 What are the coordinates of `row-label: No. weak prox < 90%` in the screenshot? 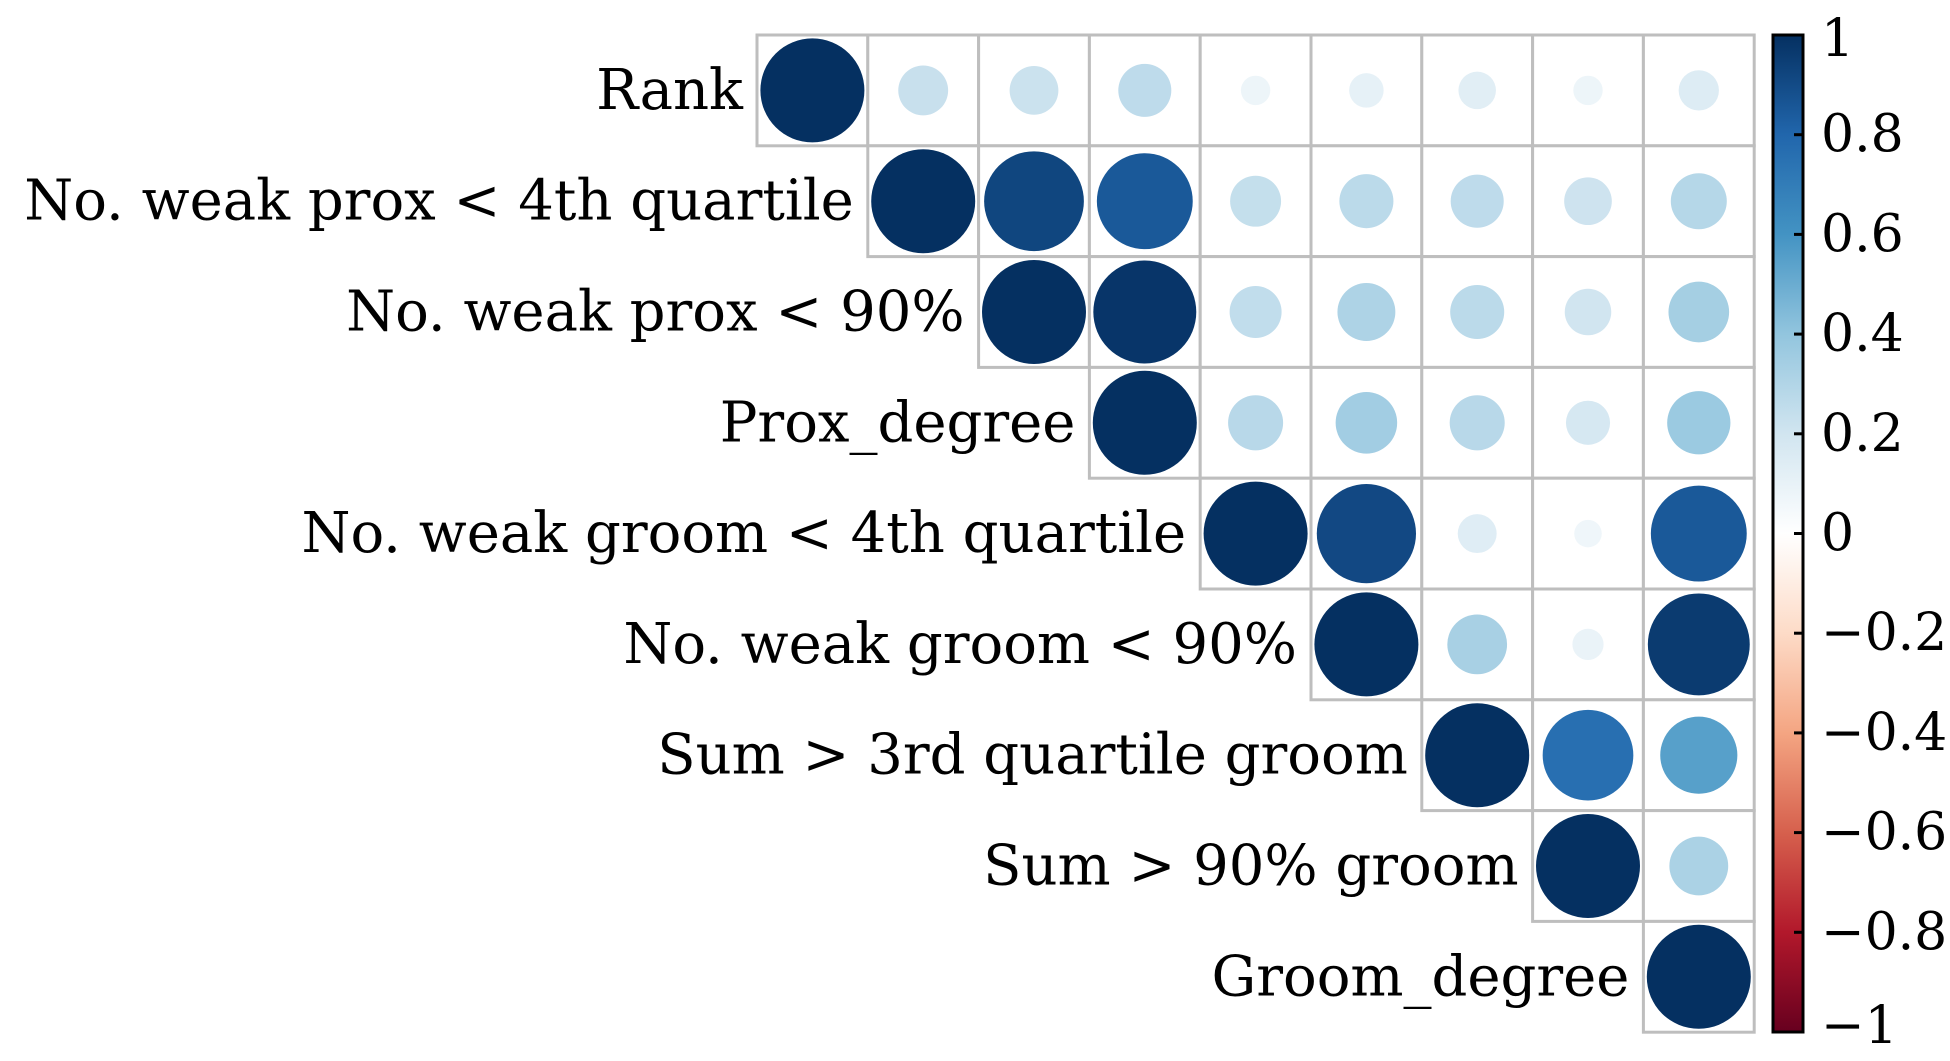 It's located at (655, 312).